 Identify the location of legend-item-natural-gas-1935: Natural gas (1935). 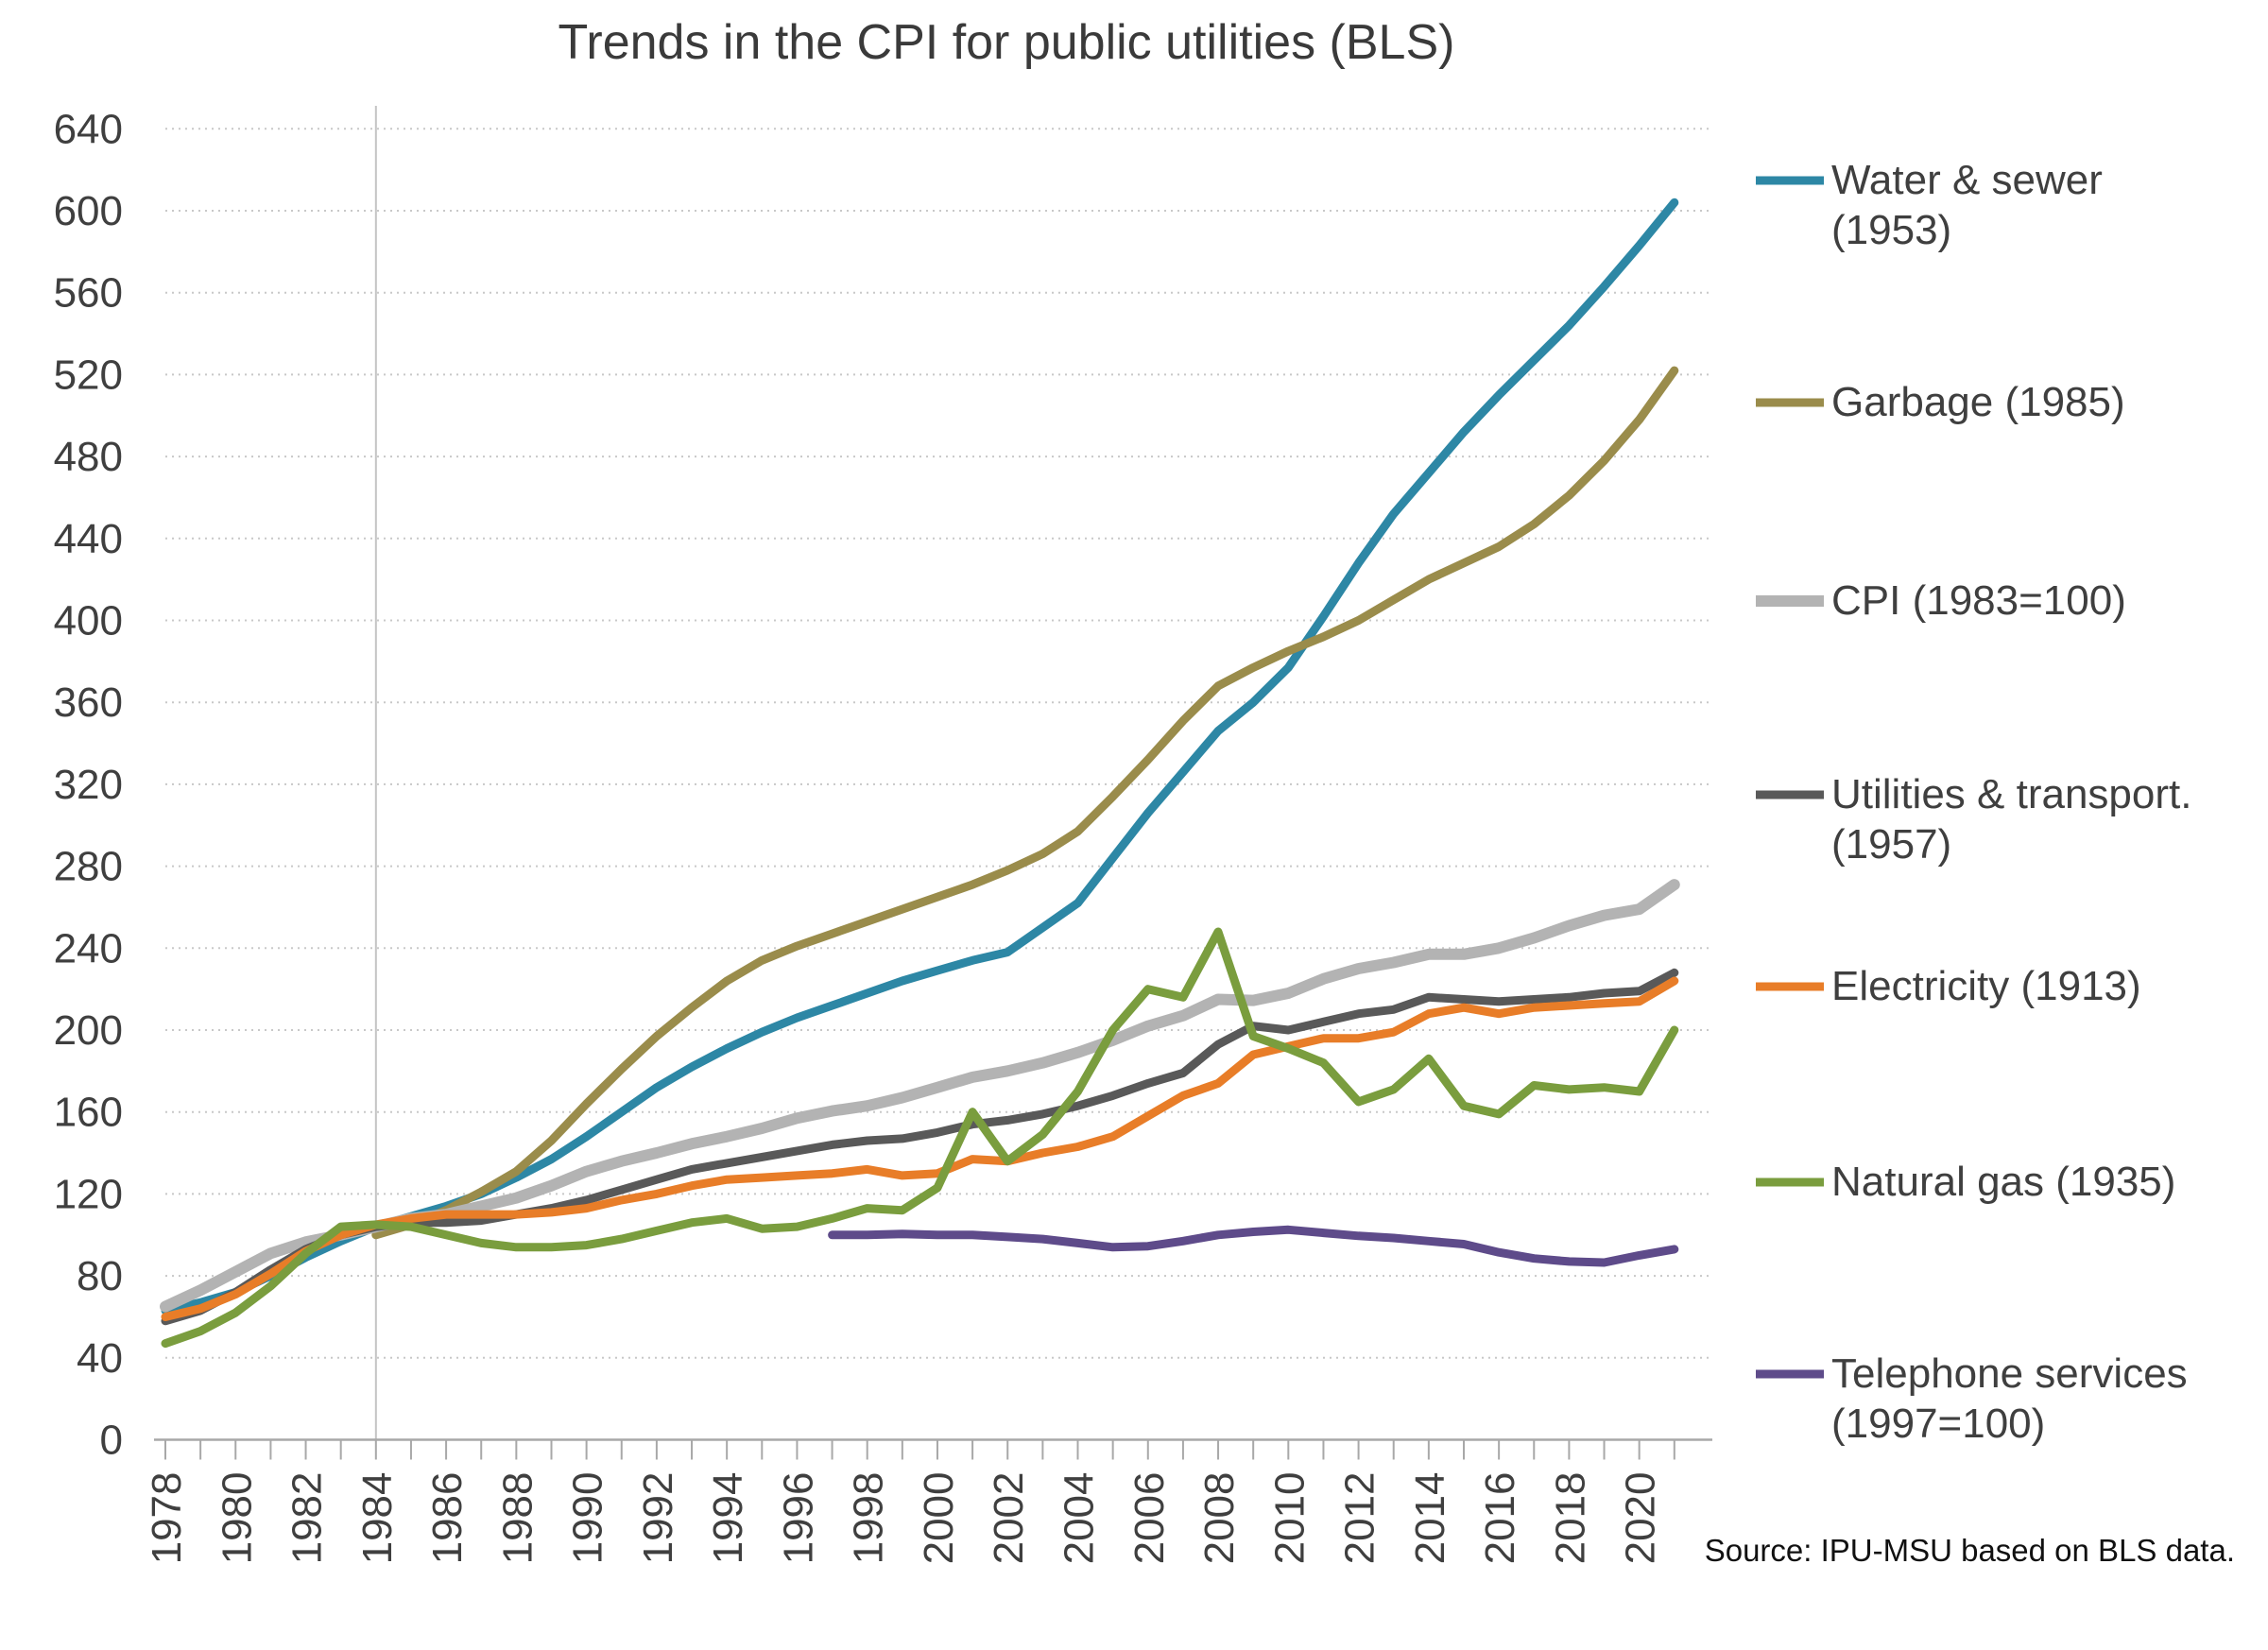
(1965, 1182).